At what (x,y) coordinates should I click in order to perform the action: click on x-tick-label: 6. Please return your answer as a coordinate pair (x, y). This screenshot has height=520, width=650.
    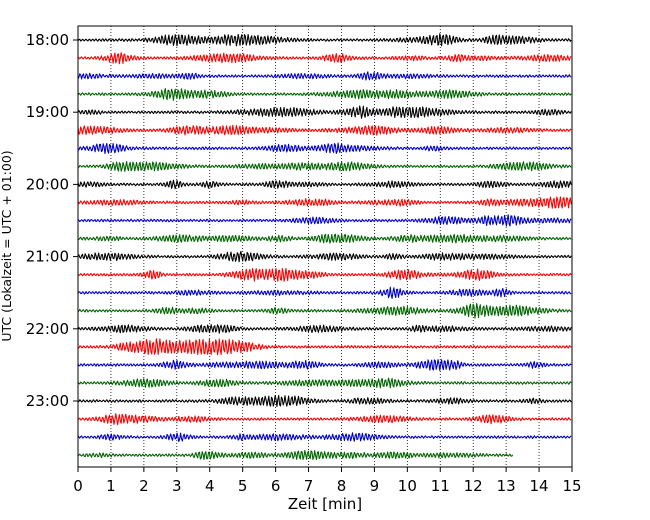
    Looking at the image, I should click on (276, 486).